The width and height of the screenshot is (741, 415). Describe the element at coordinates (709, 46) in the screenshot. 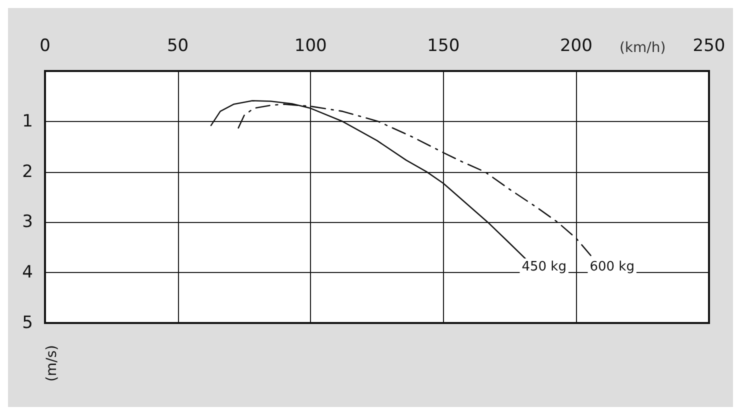

I see `x-tick-label: 250` at that location.